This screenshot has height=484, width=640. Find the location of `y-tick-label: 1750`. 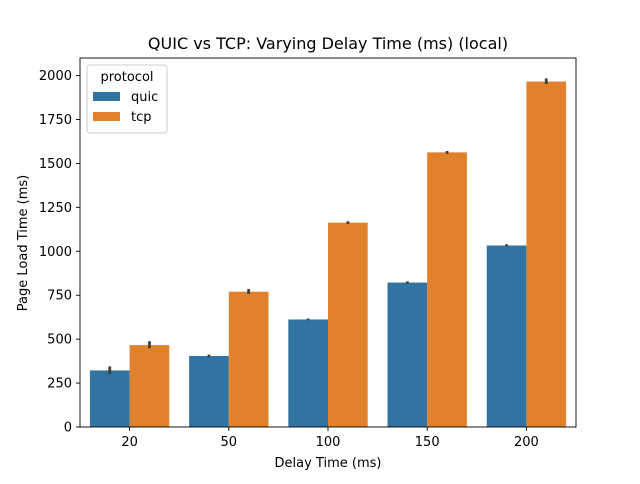

y-tick-label: 1750 is located at coordinates (55, 120).